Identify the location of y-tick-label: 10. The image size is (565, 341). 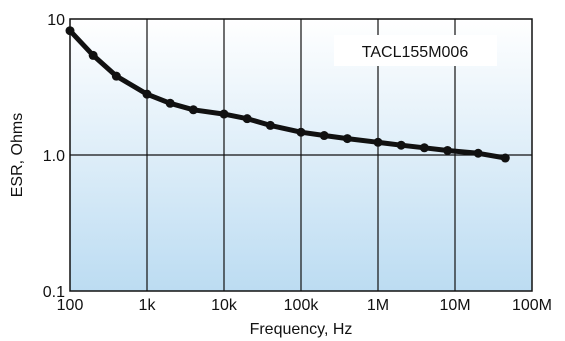
(56, 20).